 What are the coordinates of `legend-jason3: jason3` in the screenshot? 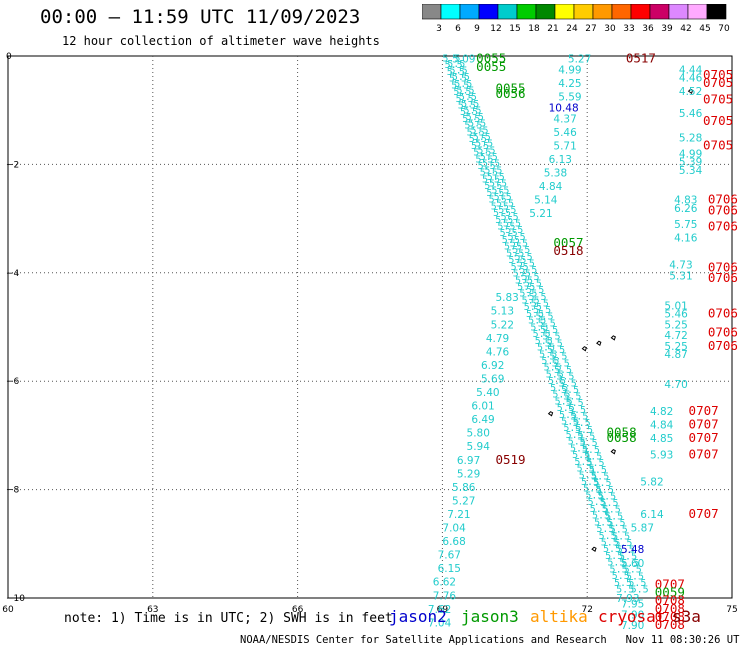 It's located at (490, 616).